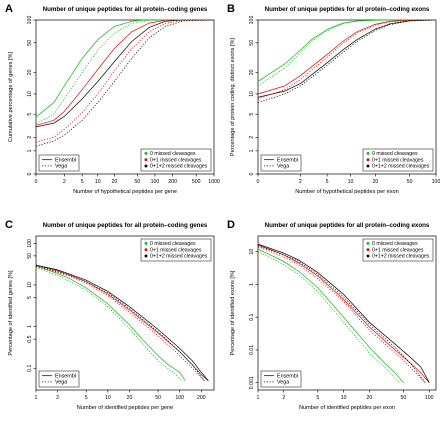  What do you see at coordinates (252, 382) in the screenshot?
I see `y-tick-label: 0.001` at bounding box center [252, 382].